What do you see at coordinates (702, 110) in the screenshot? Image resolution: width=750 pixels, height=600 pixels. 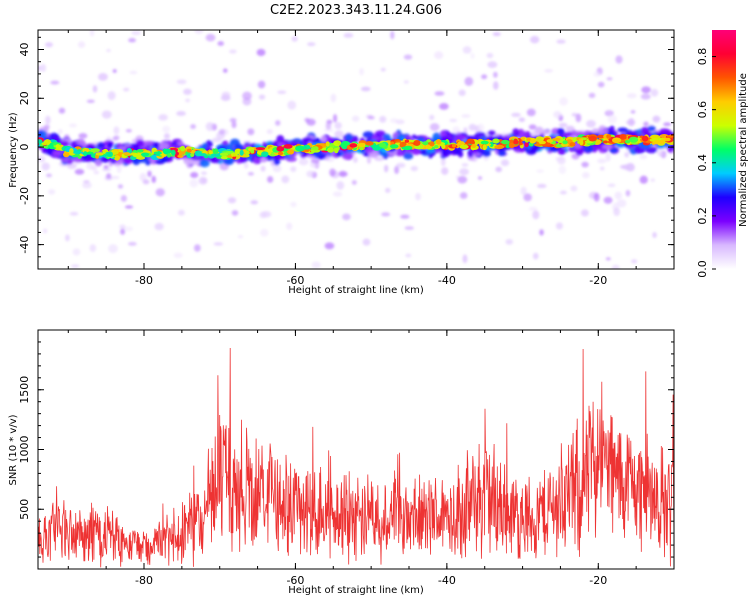 I see `colorbar-tick-label: 0.6` at bounding box center [702, 110].